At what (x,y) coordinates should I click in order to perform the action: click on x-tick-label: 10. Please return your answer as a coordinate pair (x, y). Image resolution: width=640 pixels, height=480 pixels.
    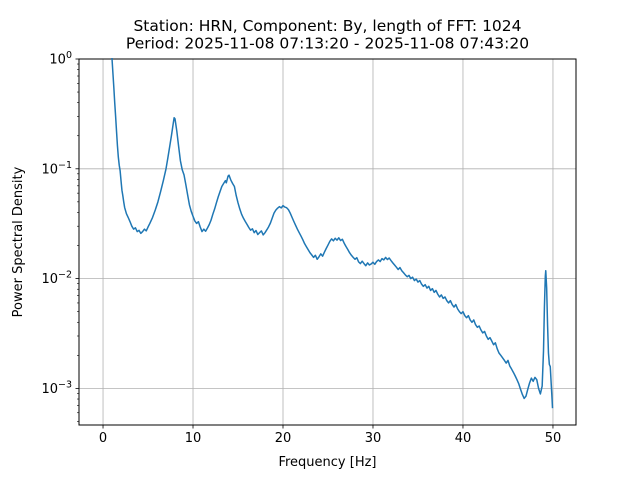
    Looking at the image, I should click on (193, 438).